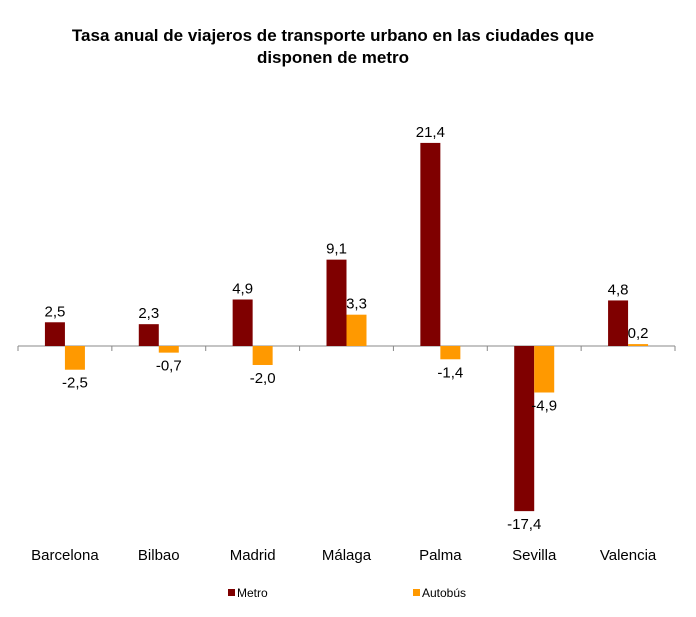 The width and height of the screenshot is (696, 617). What do you see at coordinates (159, 555) in the screenshot?
I see `category-label: Bilbao` at bounding box center [159, 555].